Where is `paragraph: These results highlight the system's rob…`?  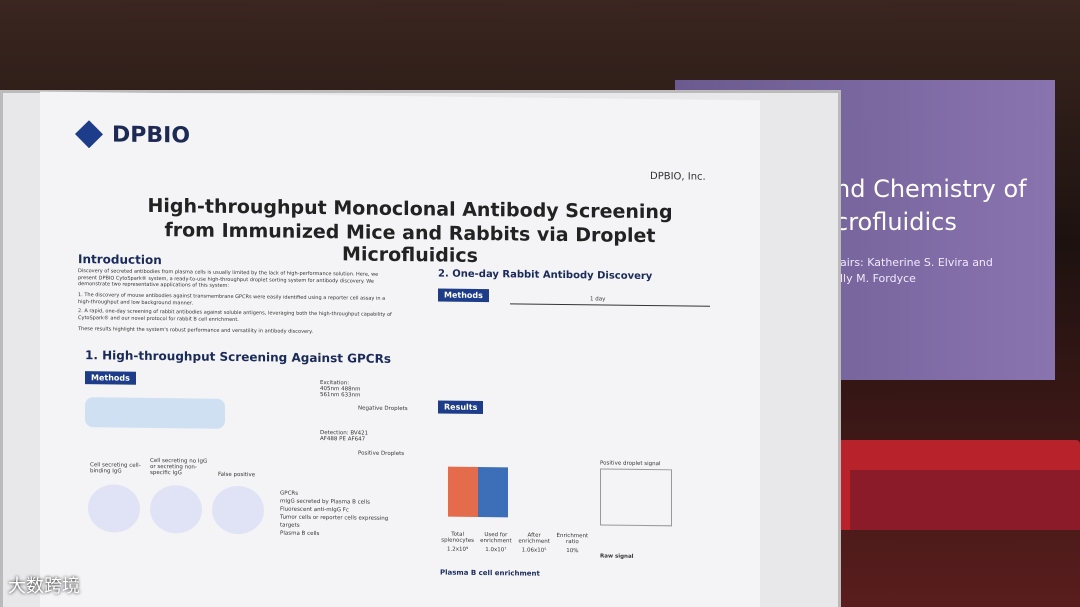
paragraph: These results highlight the system's rob… is located at coordinates (196, 330).